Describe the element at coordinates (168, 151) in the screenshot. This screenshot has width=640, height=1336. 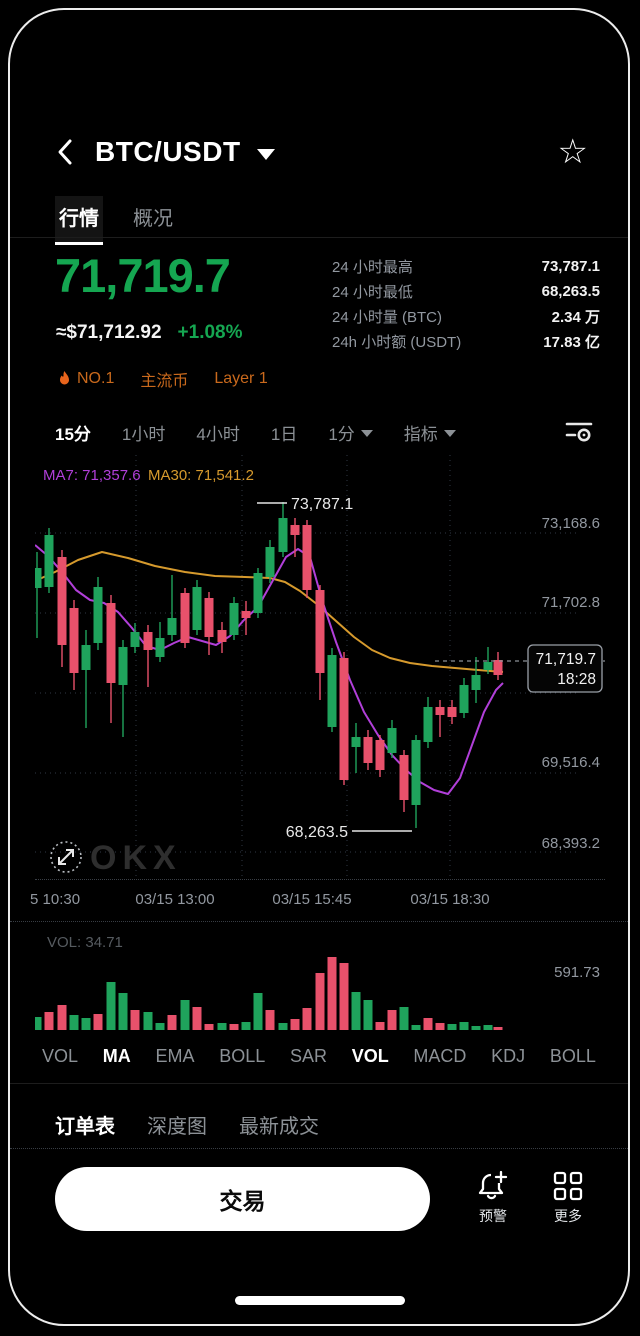
I see `pair-title: BTC/USDT` at that location.